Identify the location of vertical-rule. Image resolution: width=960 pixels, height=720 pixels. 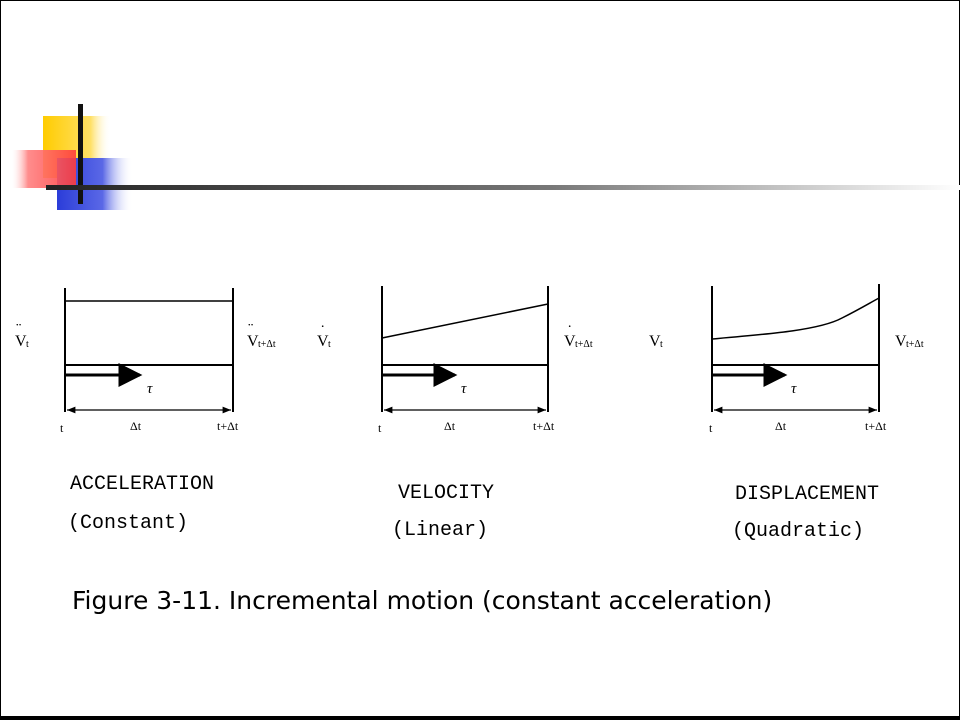
(80, 154).